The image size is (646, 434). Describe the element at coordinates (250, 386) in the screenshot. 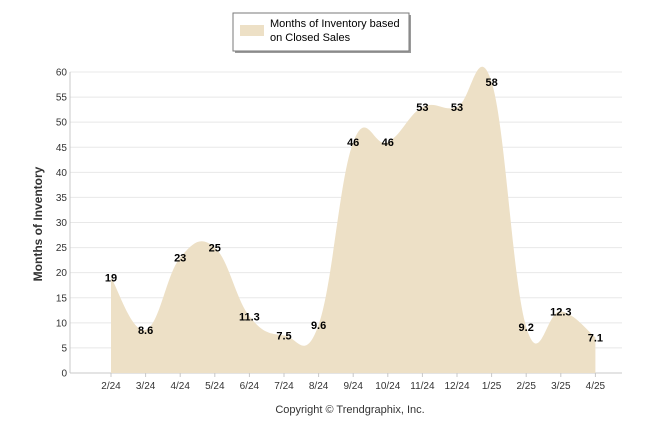

I see `x-tick-label: 6/24` at that location.